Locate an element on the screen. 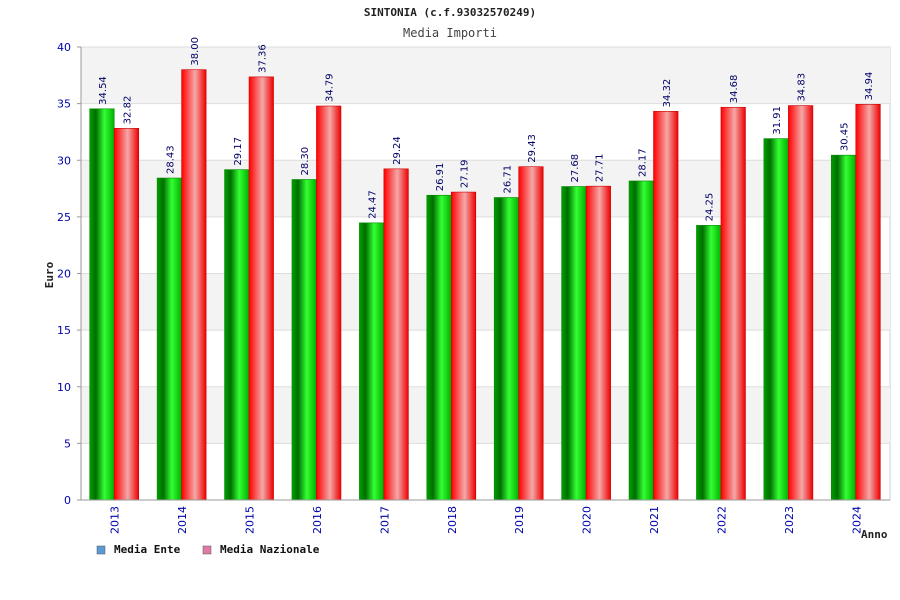 The height and width of the screenshot is (600, 900). bar-media-ente-2023 is located at coordinates (776, 319).